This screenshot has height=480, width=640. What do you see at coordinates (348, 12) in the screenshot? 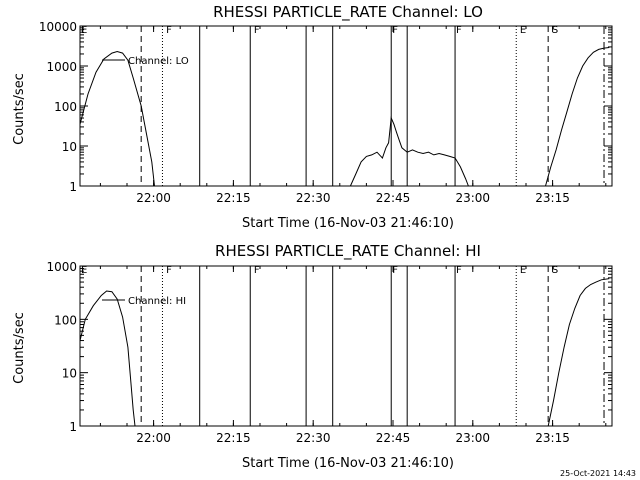
I see `chart-title: RHESSI PARTICLE_RATE Channel: LO` at bounding box center [348, 12].